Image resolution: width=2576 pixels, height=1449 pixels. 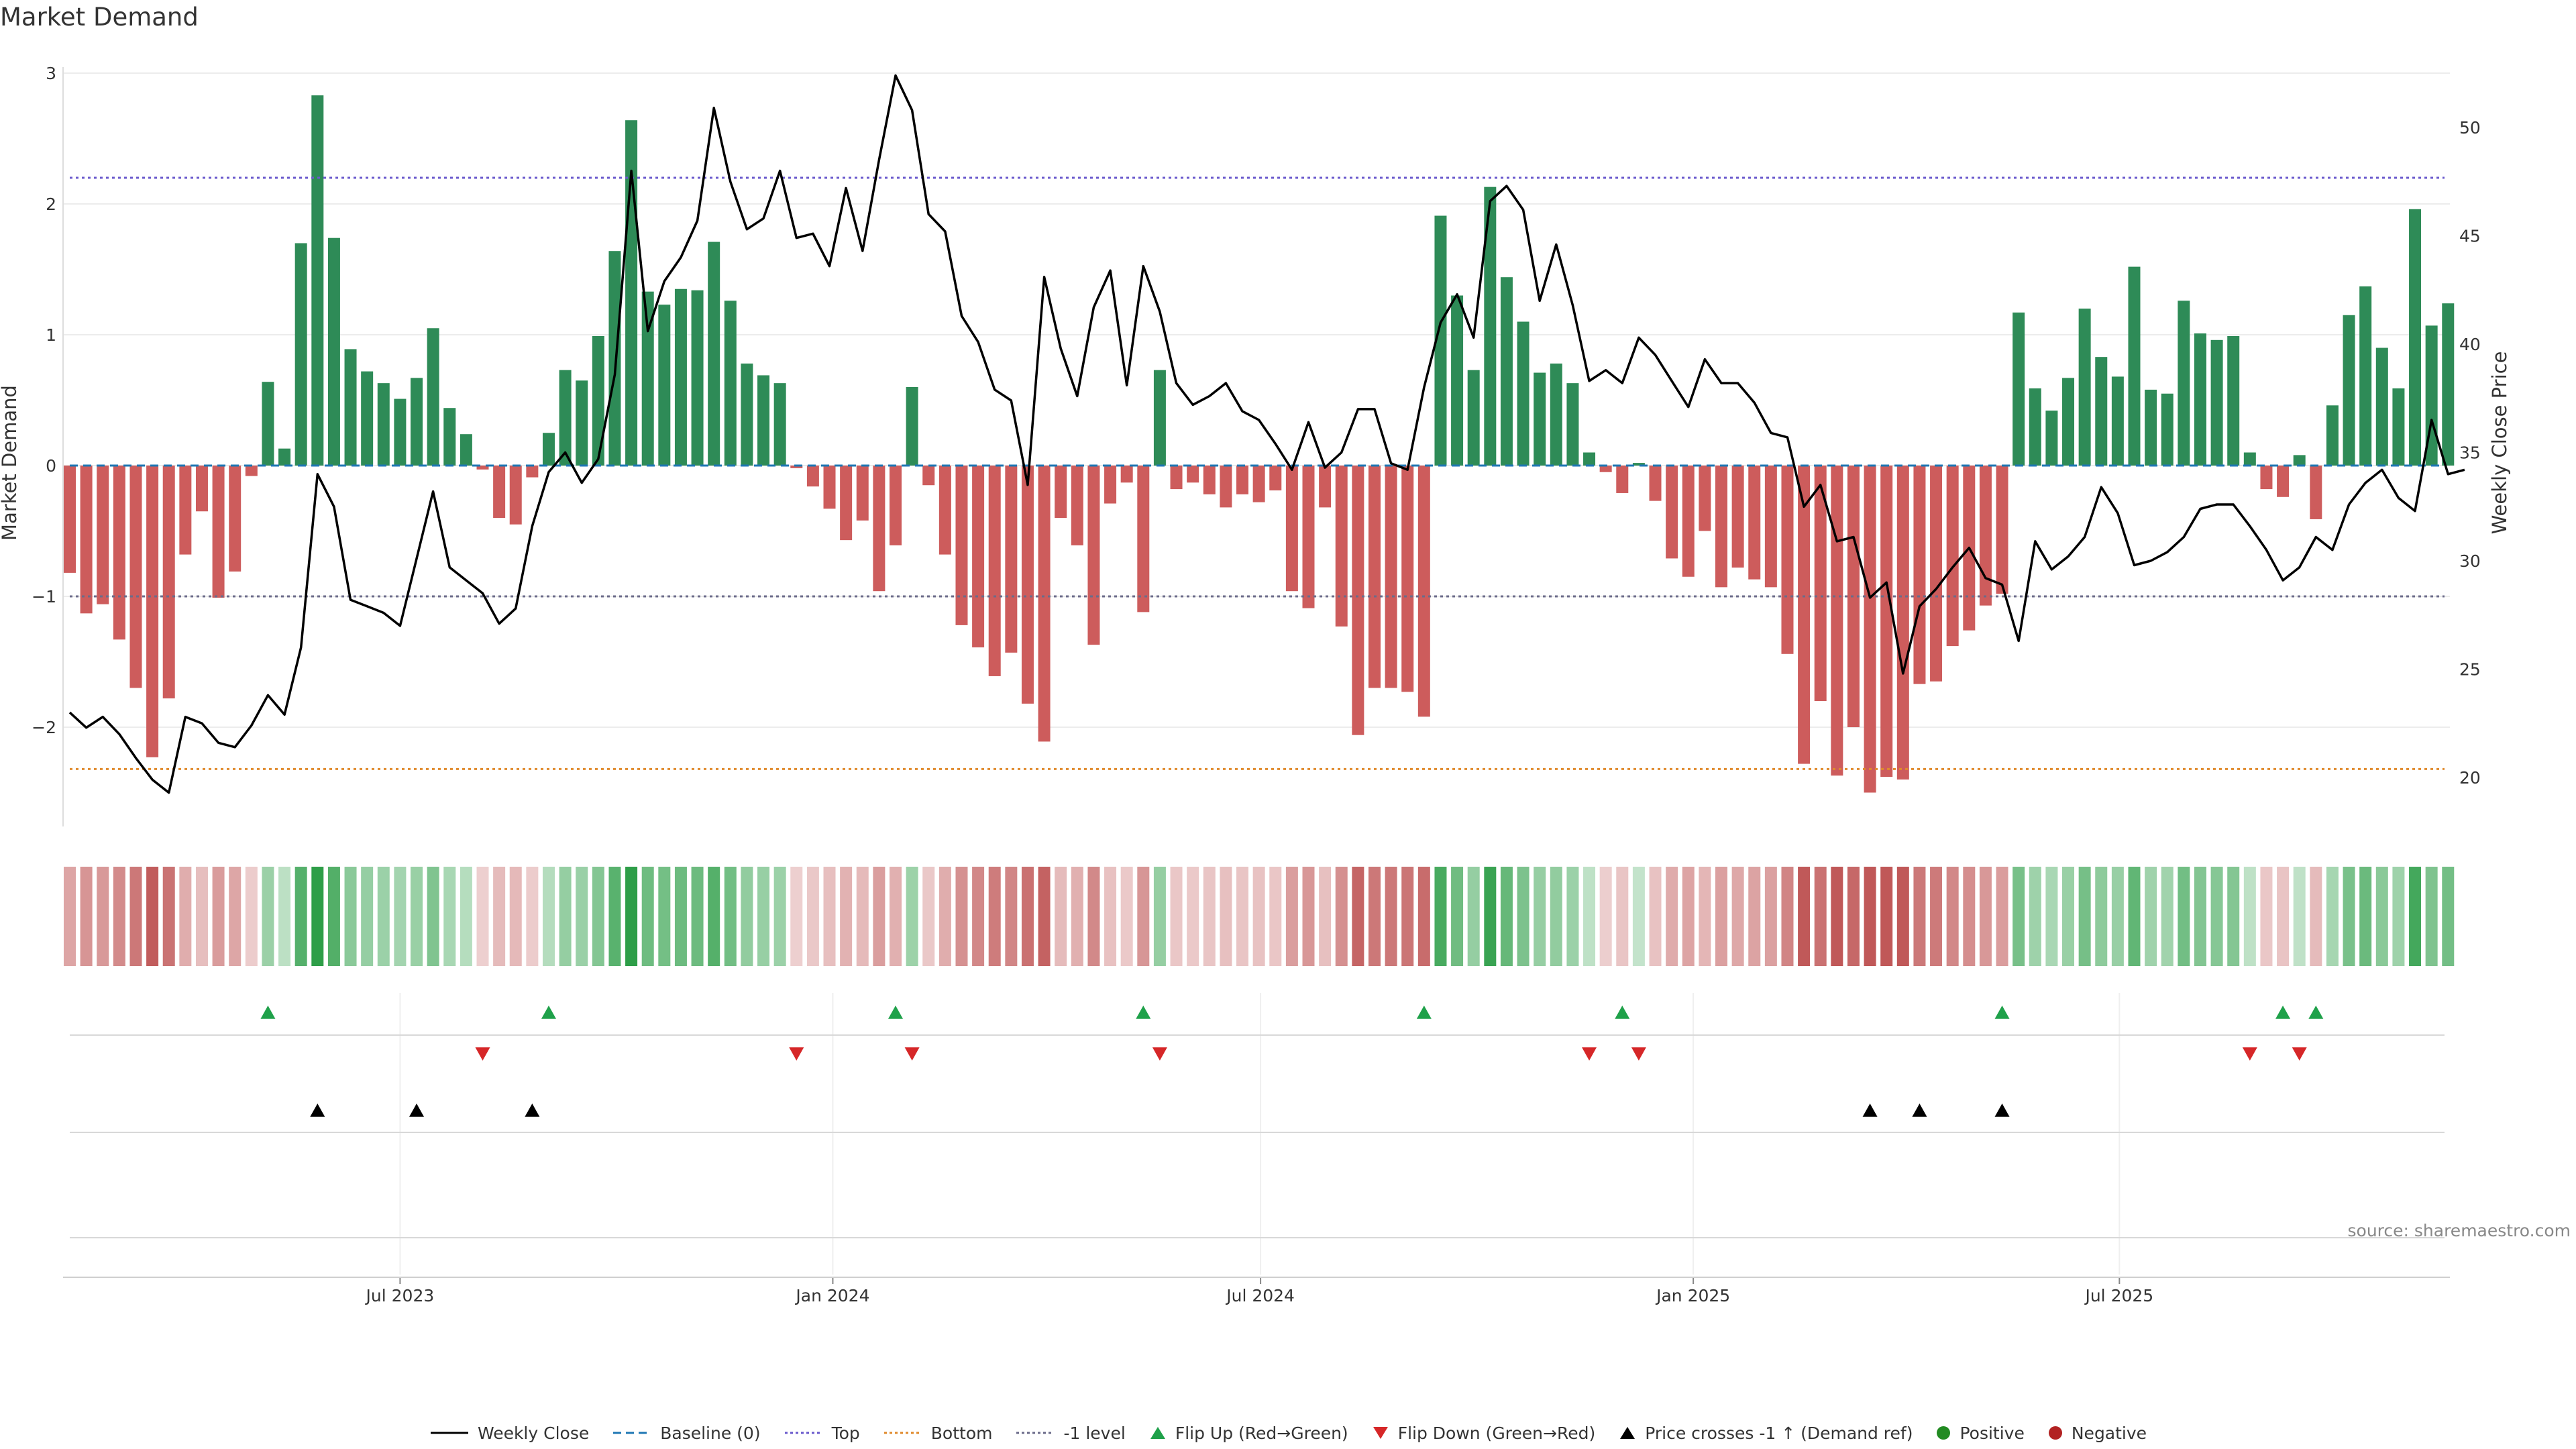 I want to click on legend-label: Weekly Close, so click(x=533, y=1433).